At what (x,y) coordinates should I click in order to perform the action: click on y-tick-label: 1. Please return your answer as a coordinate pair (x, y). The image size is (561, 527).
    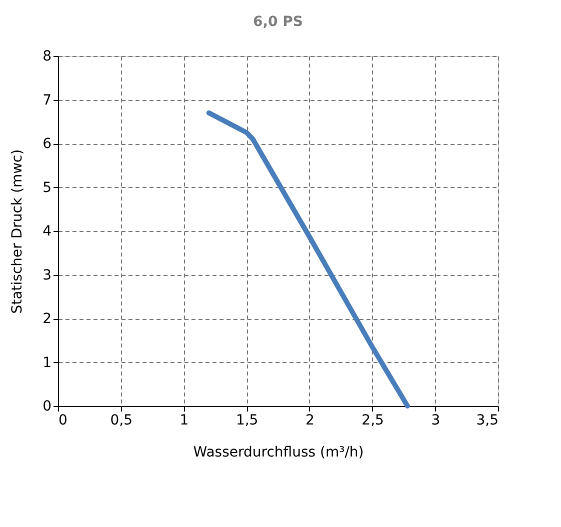
    Looking at the image, I should click on (47, 362).